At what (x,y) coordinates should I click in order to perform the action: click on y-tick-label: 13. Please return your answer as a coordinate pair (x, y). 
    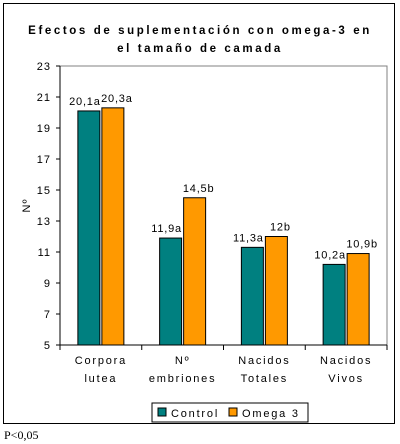
    Looking at the image, I should click on (44, 222).